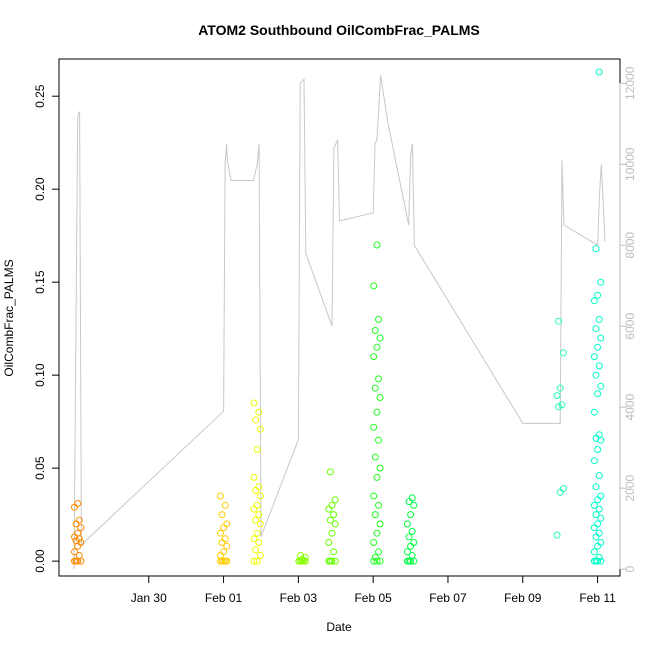 The image size is (650, 650). What do you see at coordinates (40, 282) in the screenshot?
I see `y-tick-label: 0.15` at bounding box center [40, 282].